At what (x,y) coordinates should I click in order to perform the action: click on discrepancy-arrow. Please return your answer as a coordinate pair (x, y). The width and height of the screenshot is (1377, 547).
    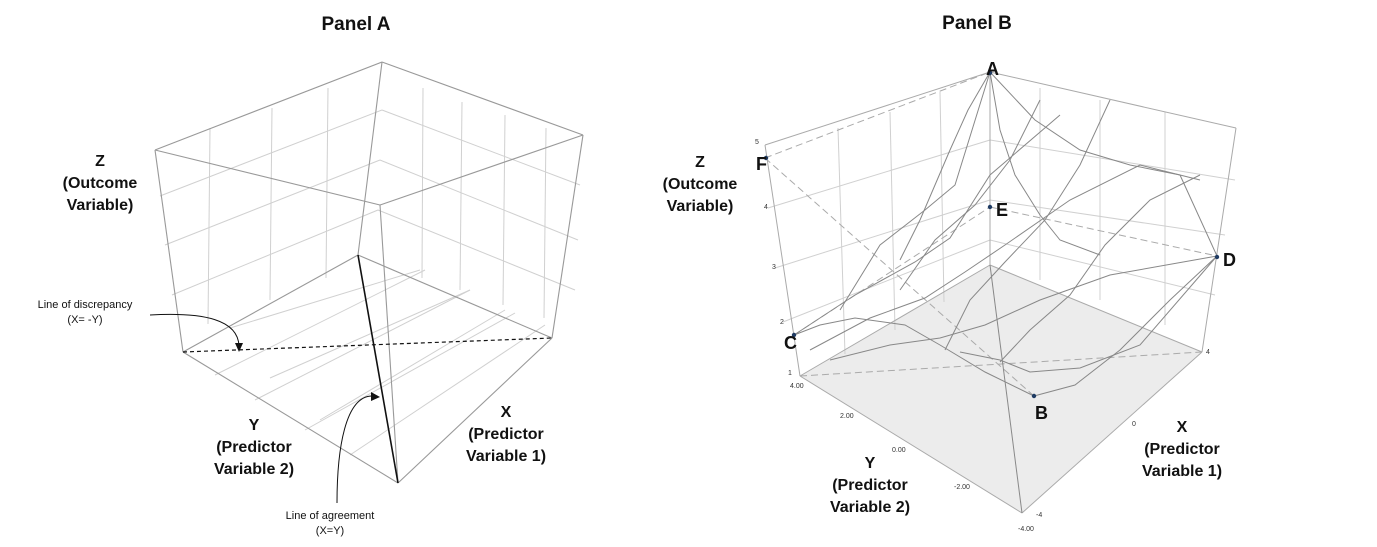
    Looking at the image, I should click on (194, 330).